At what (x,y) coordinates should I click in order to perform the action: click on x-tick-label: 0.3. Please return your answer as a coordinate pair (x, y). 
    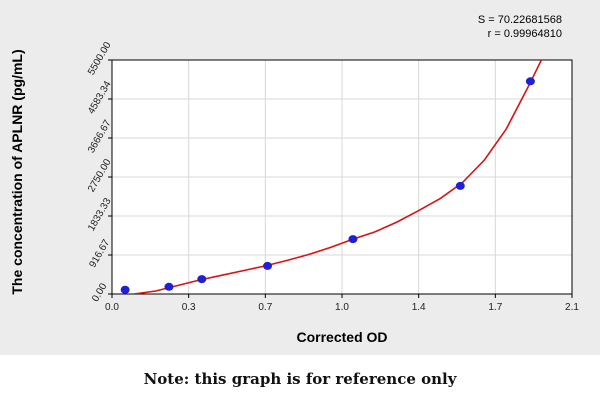
    Looking at the image, I should click on (189, 307).